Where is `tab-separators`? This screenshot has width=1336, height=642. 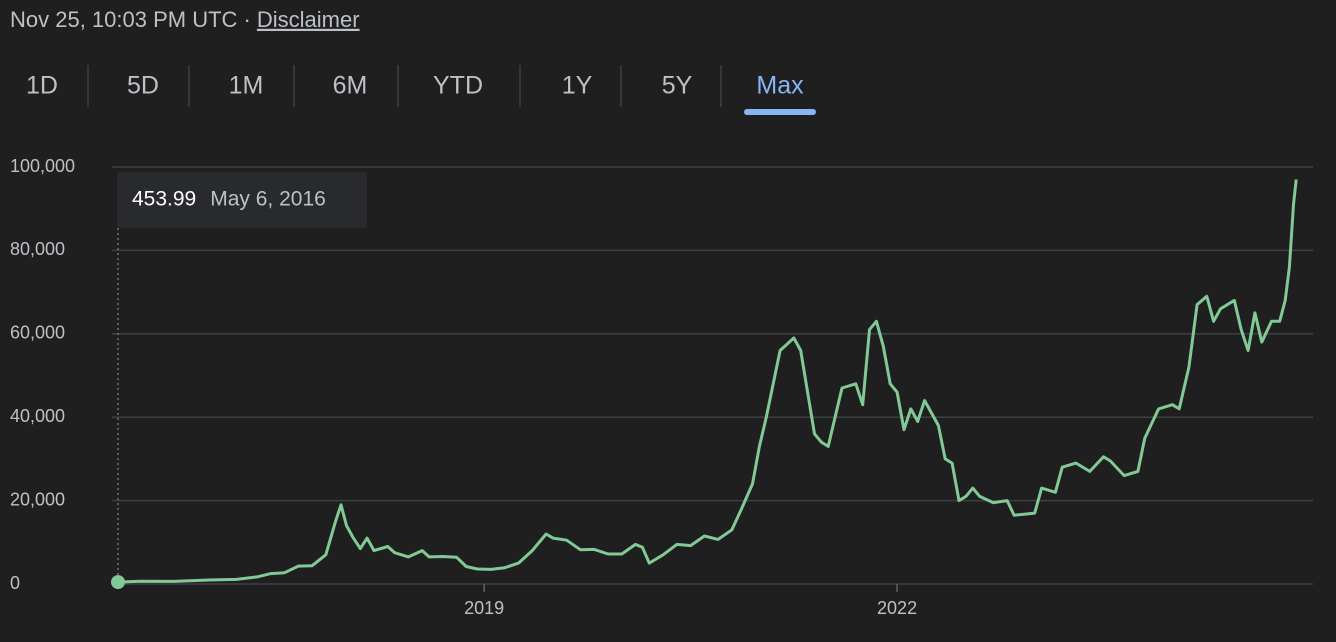
tab-separators is located at coordinates (404, 86).